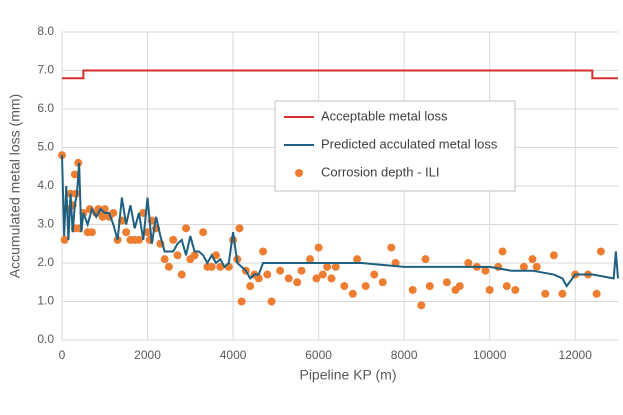  What do you see at coordinates (318, 355) in the screenshot?
I see `x-tick-label: 6000` at bounding box center [318, 355].